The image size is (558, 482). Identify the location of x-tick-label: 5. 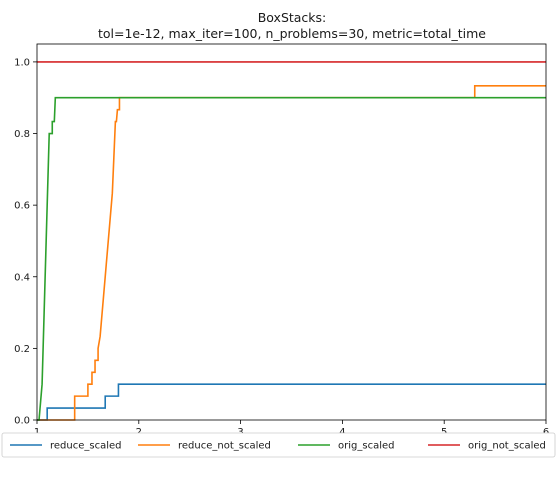
(444, 432).